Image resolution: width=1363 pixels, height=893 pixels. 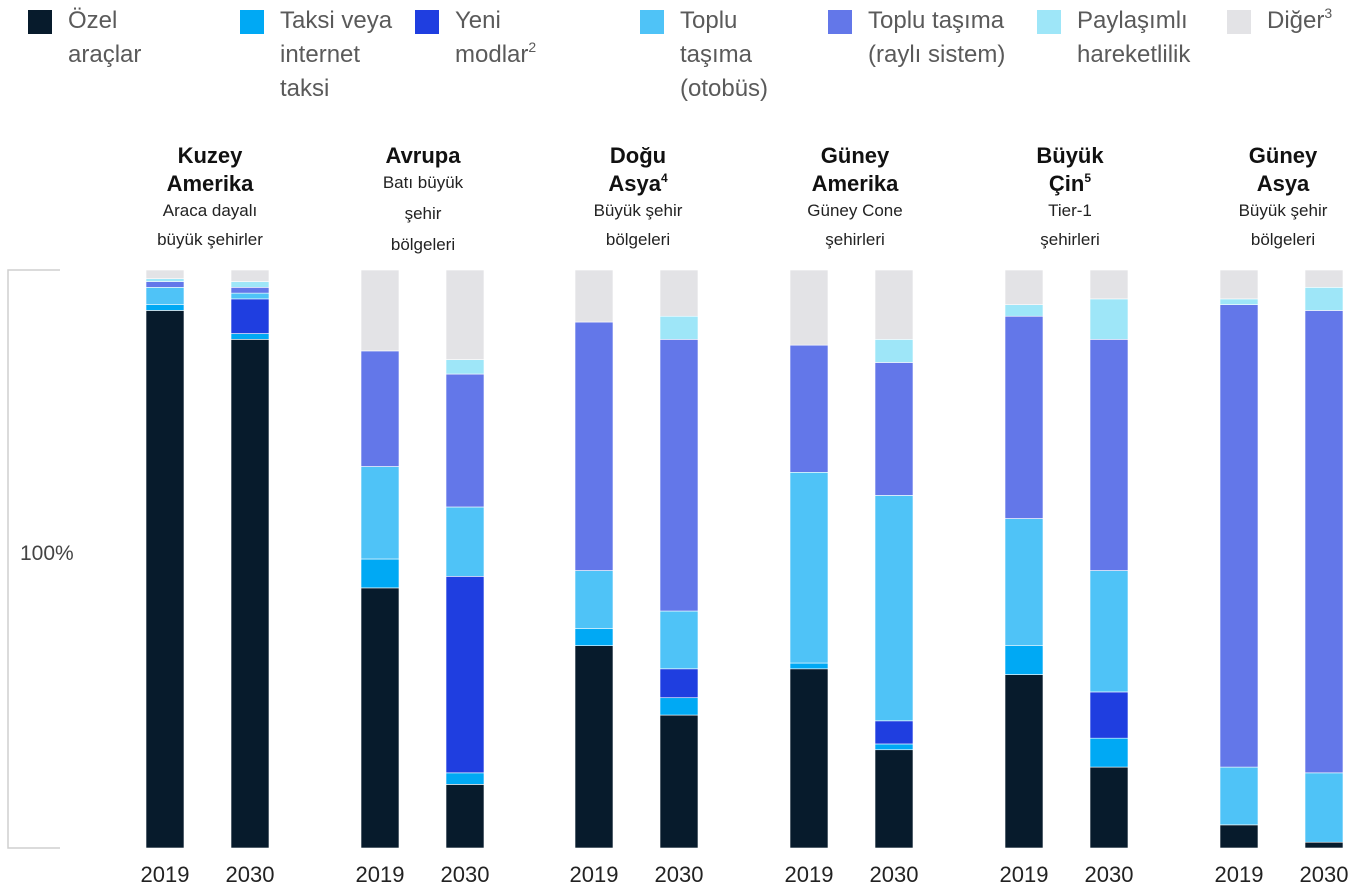 I want to click on legend-item-bus: Toplu taşıma (otobüs), so click(x=704, y=54).